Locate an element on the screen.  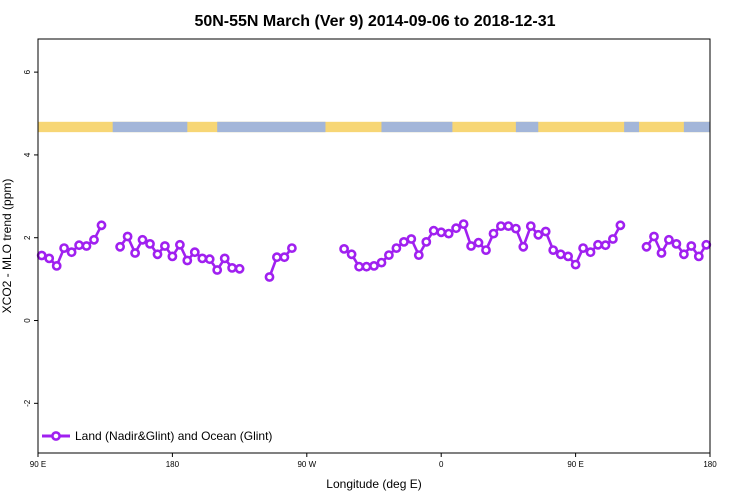
y-tick-label: 0 is located at coordinates (27, 320).